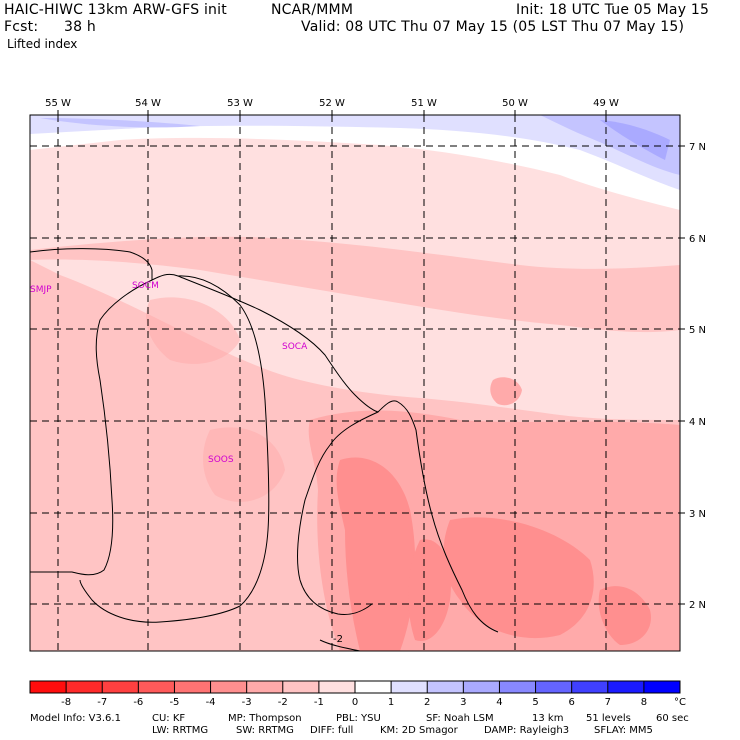  I want to click on field-name: Lifted index, so click(42, 44).